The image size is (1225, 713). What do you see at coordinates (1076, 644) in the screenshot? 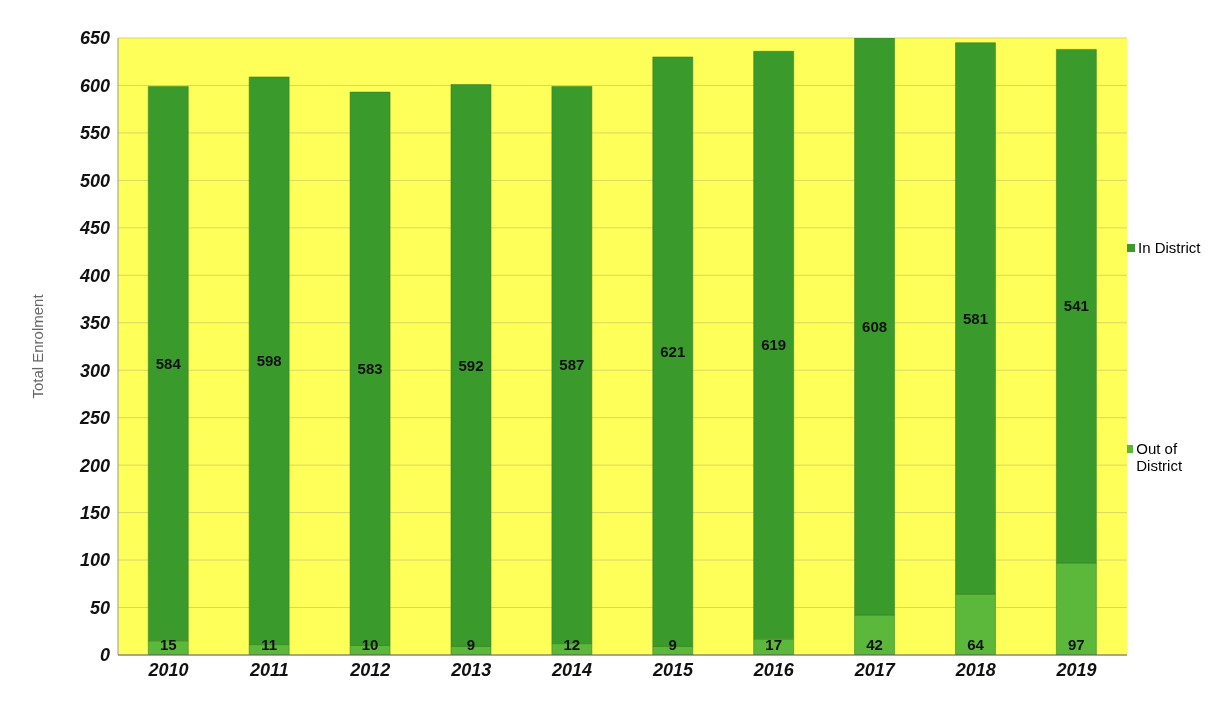
I see `data-label: 97` at bounding box center [1076, 644].